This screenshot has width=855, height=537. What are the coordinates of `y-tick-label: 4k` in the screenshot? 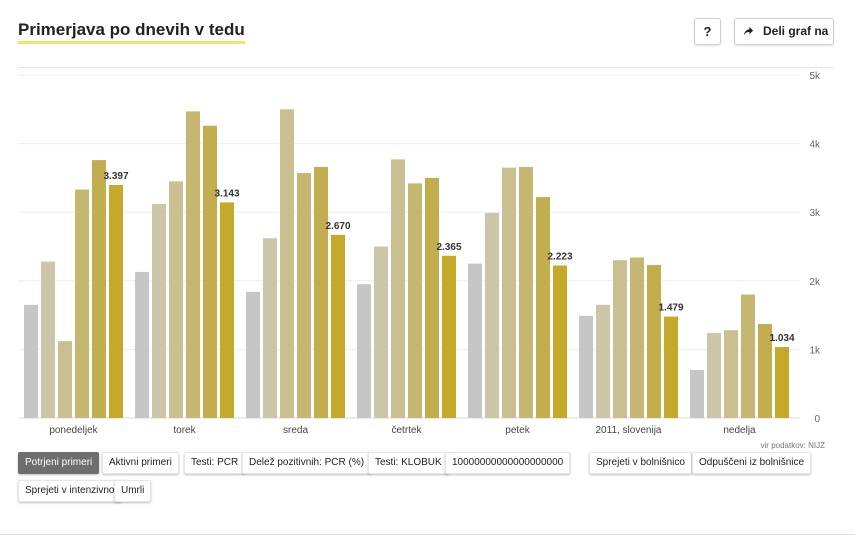 It's located at (815, 145).